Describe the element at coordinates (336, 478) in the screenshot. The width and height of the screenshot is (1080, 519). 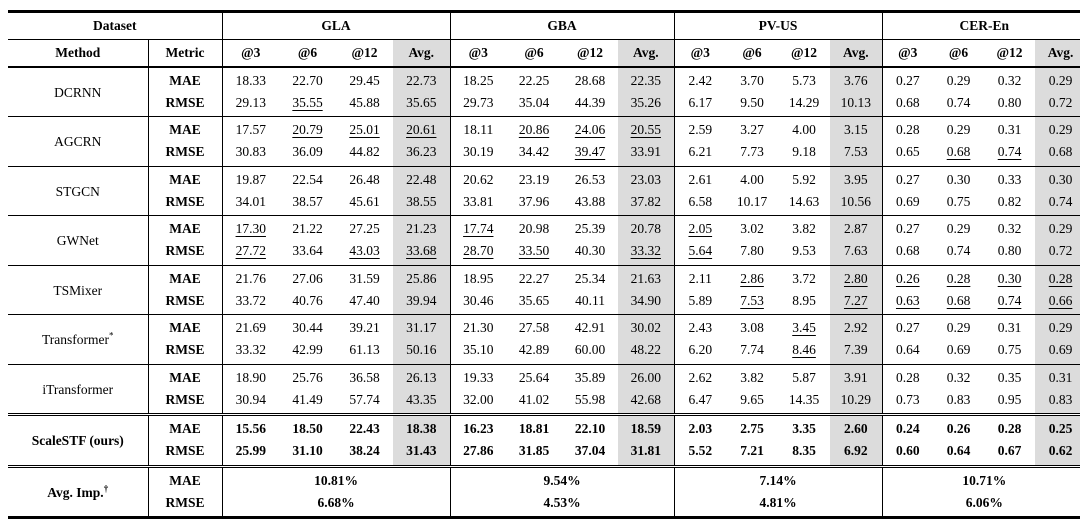
I see `improvement-cell: 10.81%` at that location.